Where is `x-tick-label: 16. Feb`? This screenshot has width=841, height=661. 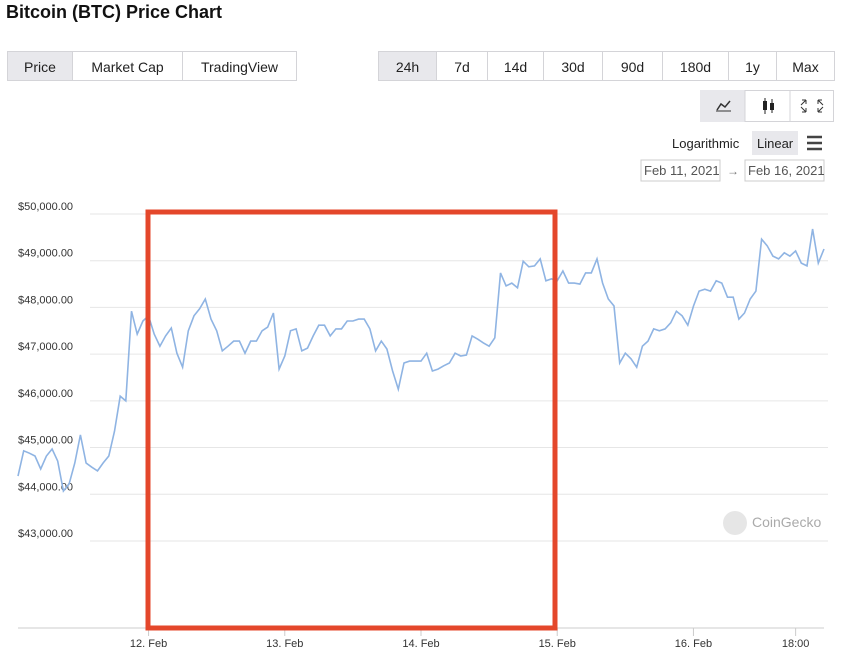
x-tick-label: 16. Feb is located at coordinates (693, 644).